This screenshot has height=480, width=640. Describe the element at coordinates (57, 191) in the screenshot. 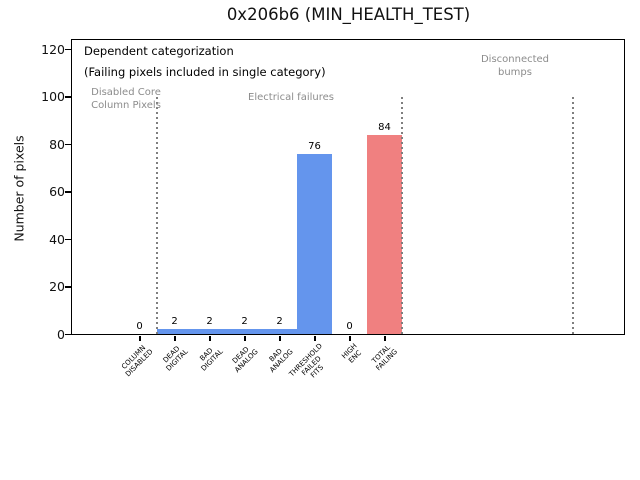

I see `y-tick-label: 60` at that location.